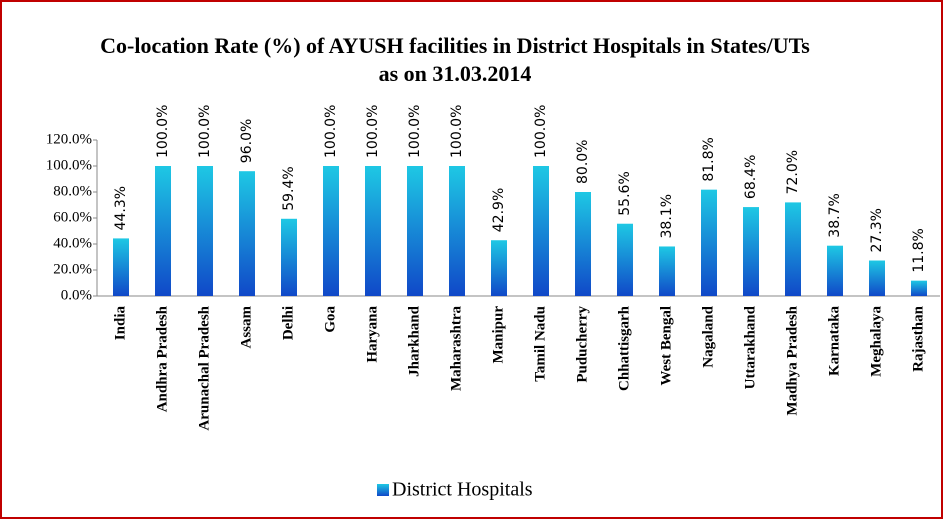 The image size is (943, 519). What do you see at coordinates (383, 490) in the screenshot?
I see `legend-swatch` at bounding box center [383, 490].